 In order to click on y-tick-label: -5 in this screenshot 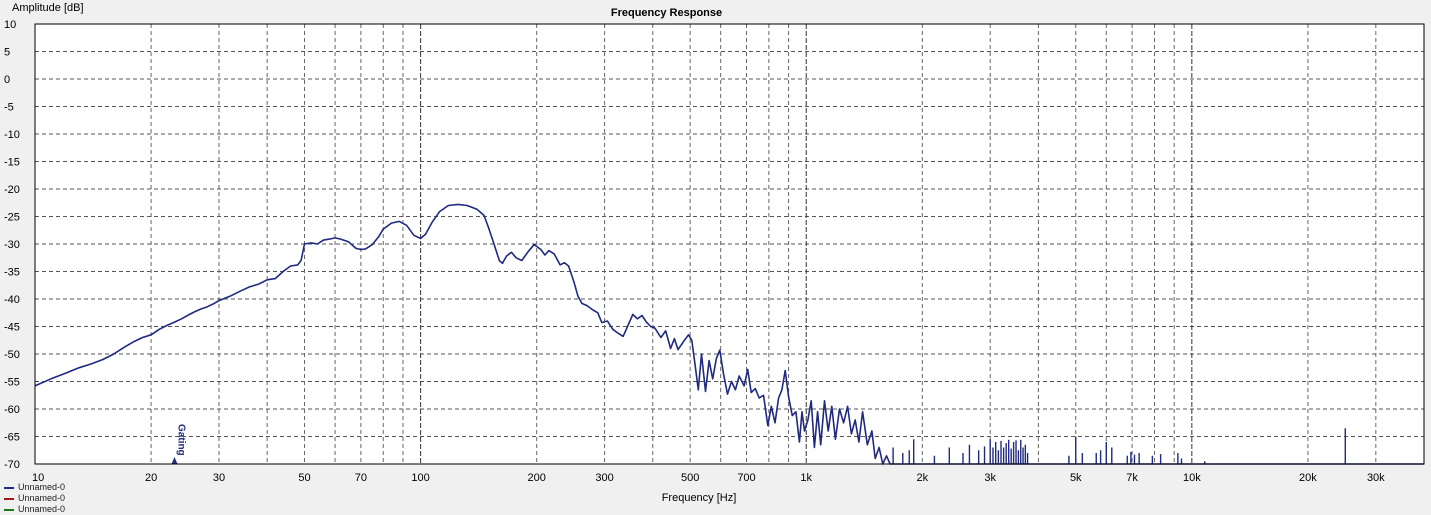, I will do `click(9, 108)`.